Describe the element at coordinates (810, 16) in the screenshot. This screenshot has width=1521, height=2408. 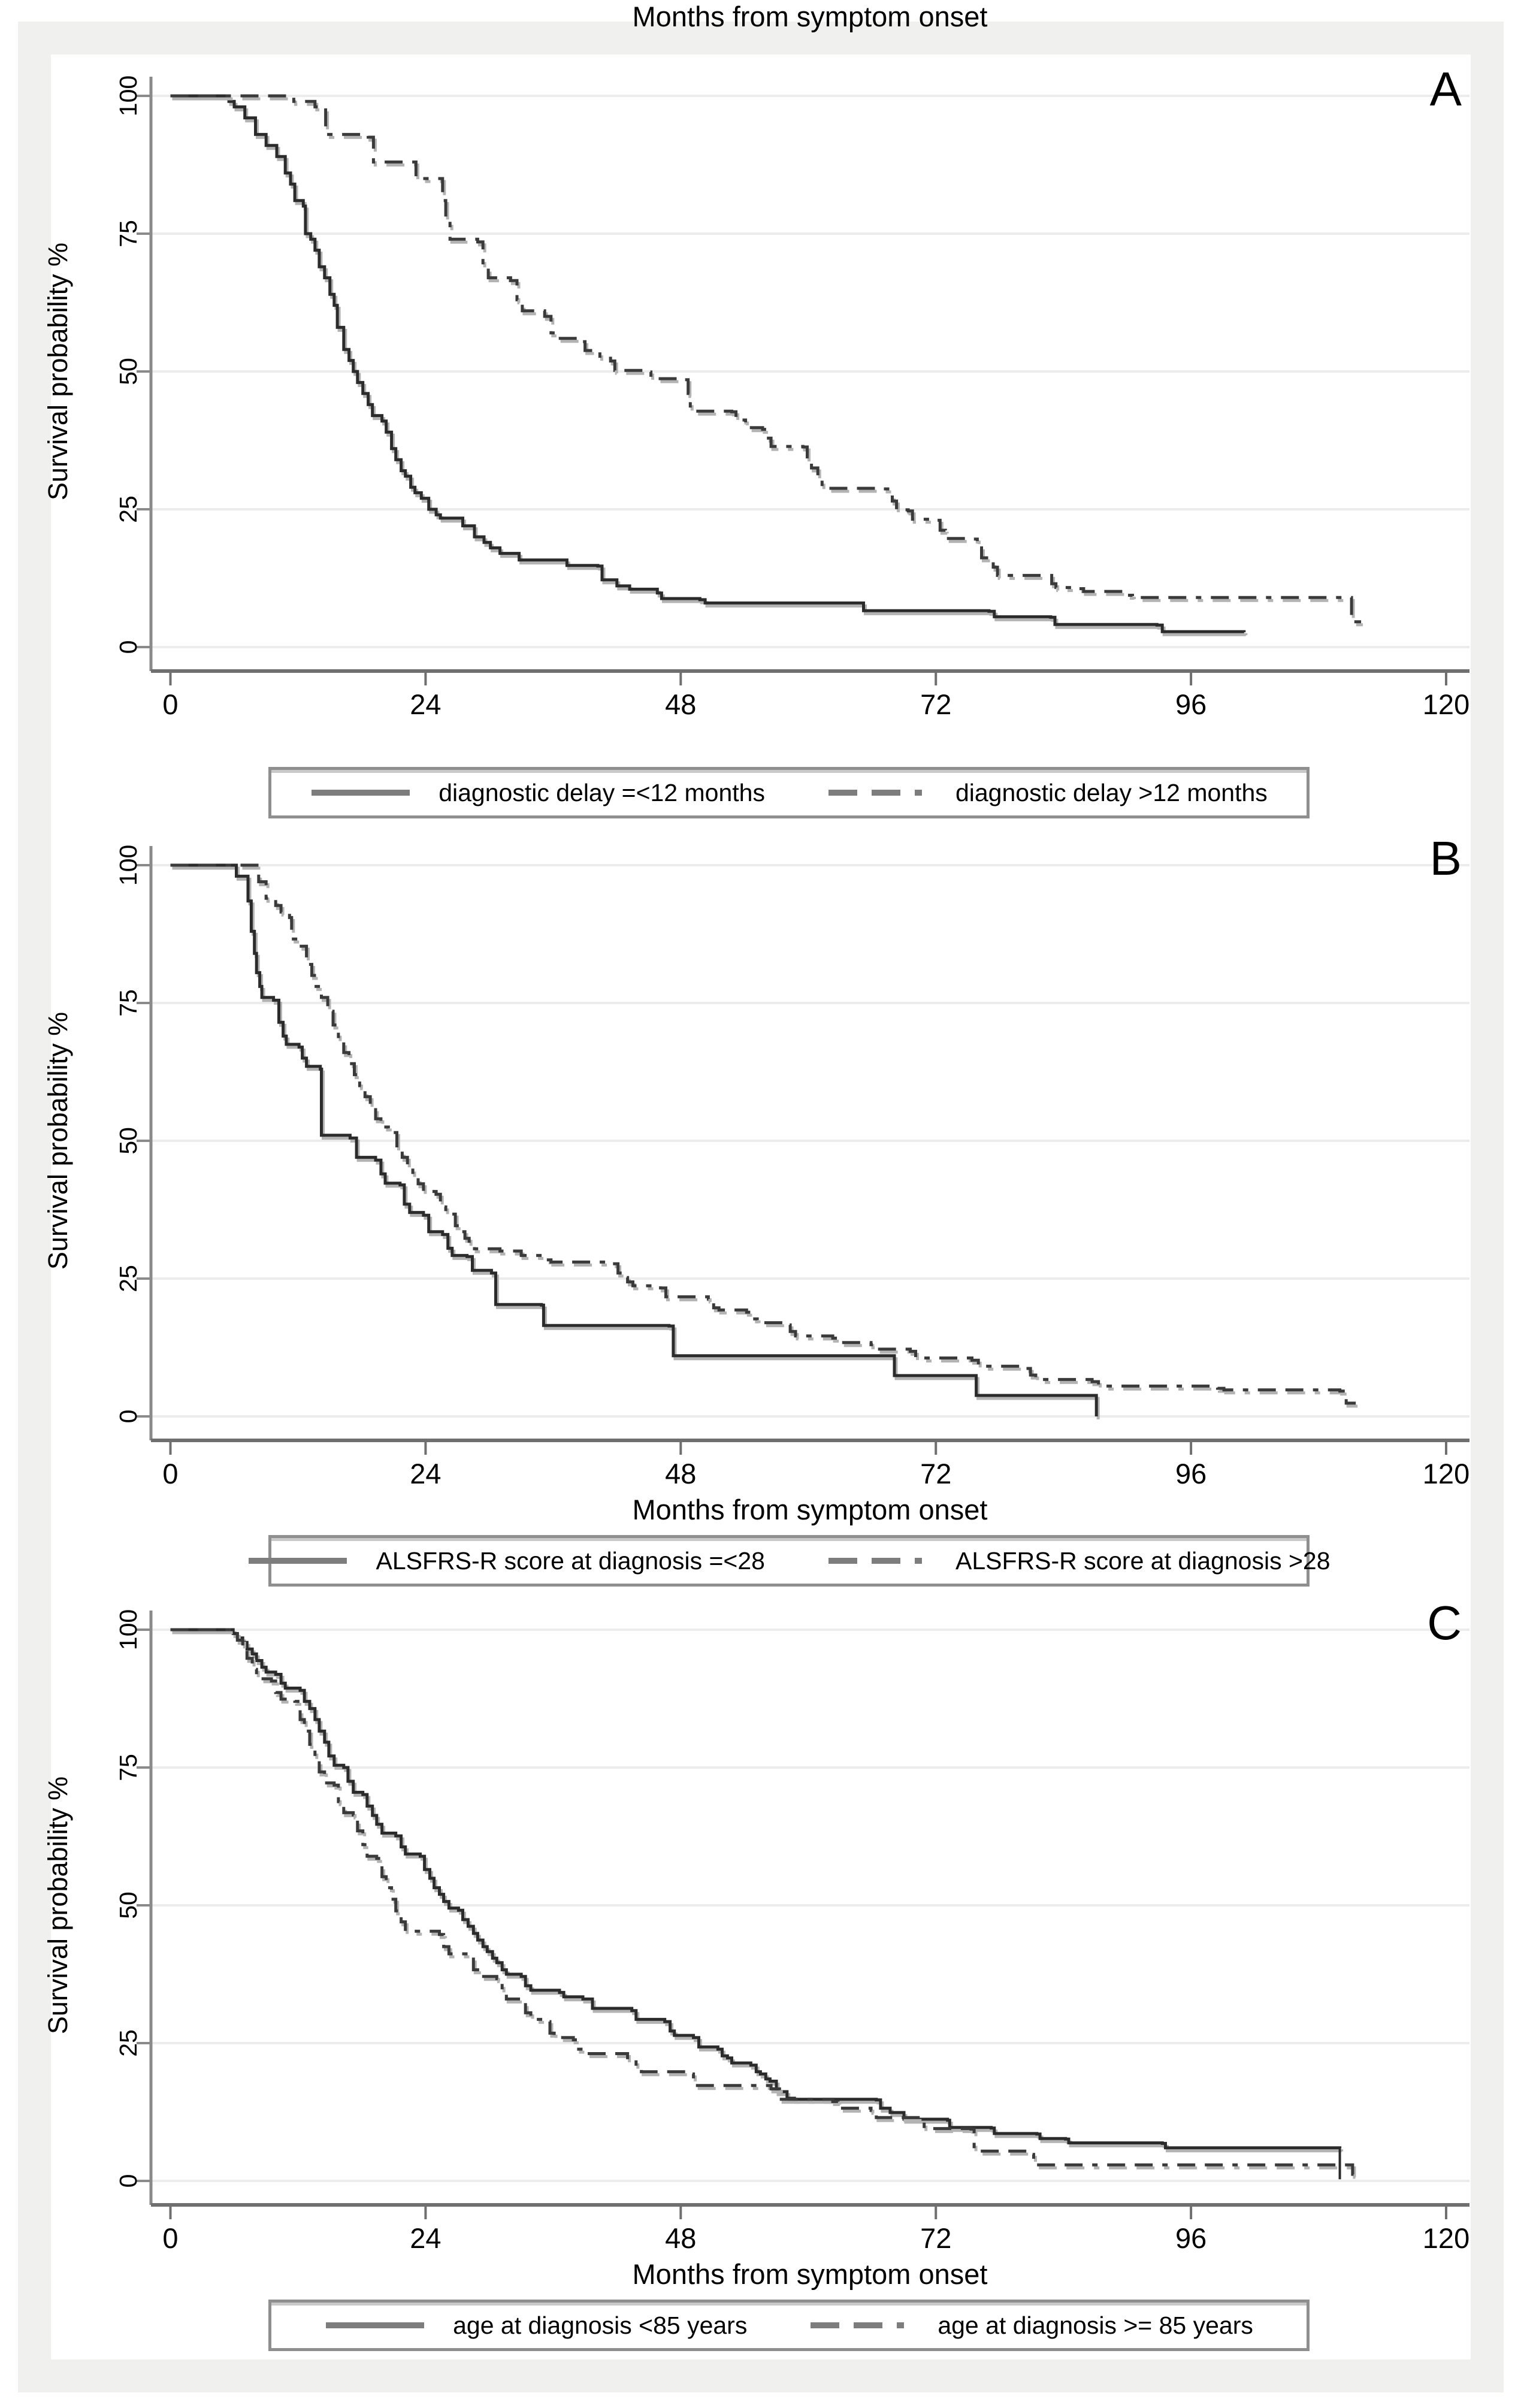
I see `x-axis-title-a: Months from symptom onset` at that location.